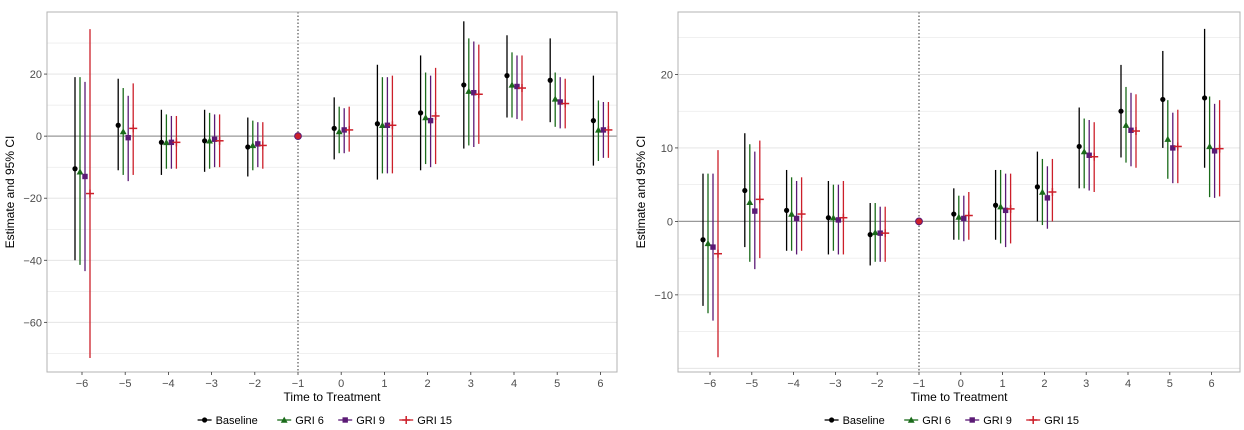  What do you see at coordinates (32, 261) in the screenshot?
I see `y-tick-label: −40` at bounding box center [32, 261].